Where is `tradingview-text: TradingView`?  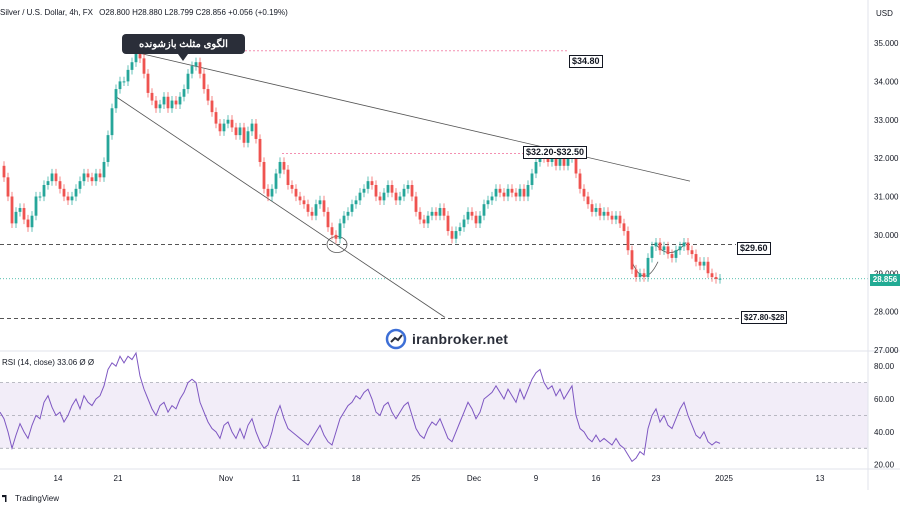
tradingview-text: TradingView is located at coordinates (37, 498).